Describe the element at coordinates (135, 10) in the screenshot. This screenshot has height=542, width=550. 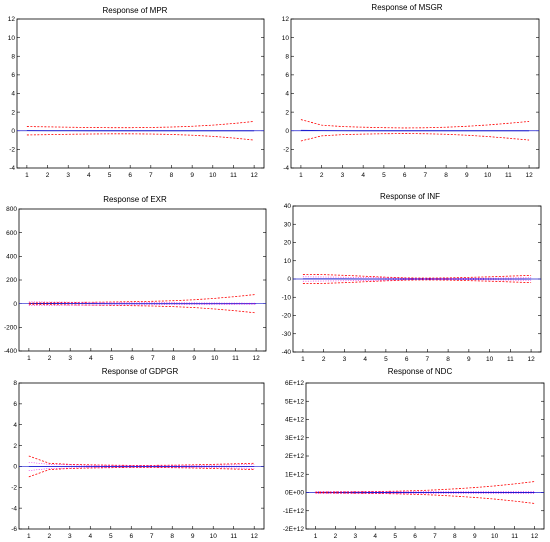
I see `panel-title: Response of MPR` at that location.